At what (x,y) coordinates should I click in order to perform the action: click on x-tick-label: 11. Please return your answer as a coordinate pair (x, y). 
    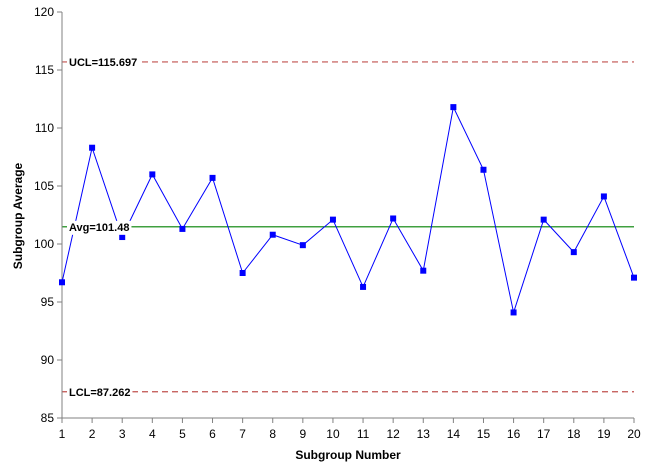
    Looking at the image, I should click on (363, 434).